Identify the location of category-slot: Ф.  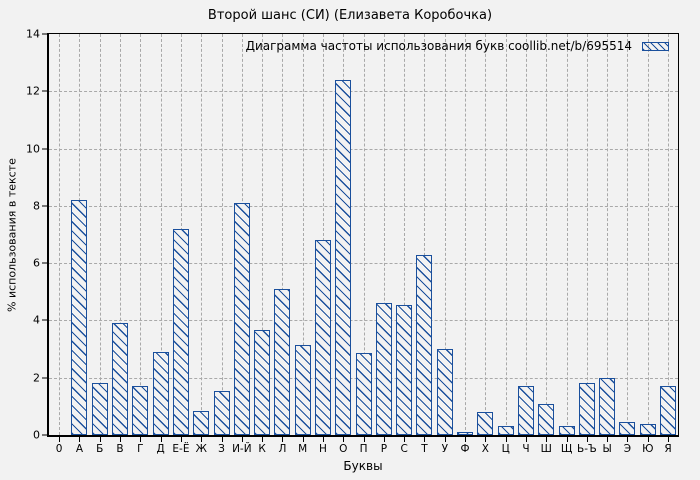
(465, 244).